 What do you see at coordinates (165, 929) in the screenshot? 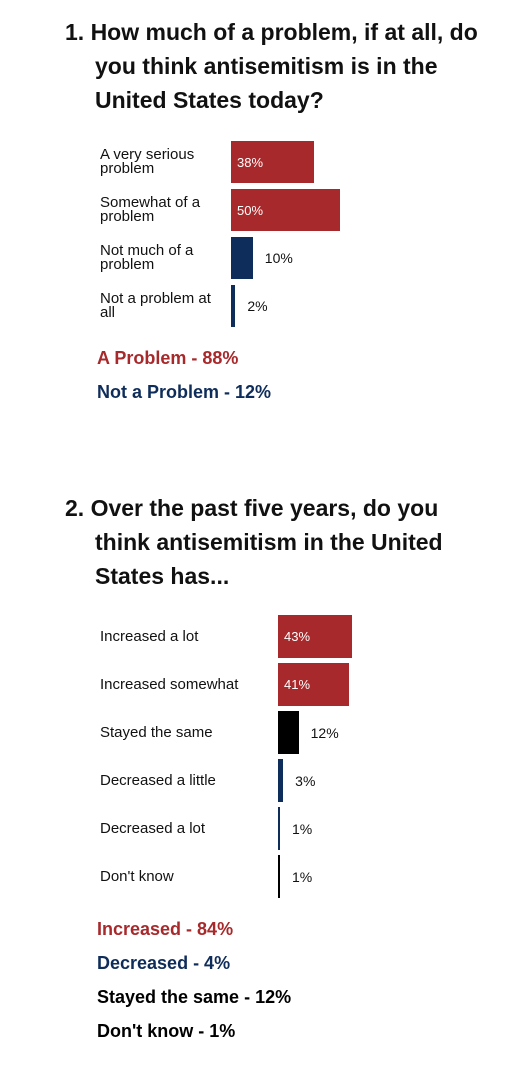
I see `summary-line: Increased - 84%` at bounding box center [165, 929].